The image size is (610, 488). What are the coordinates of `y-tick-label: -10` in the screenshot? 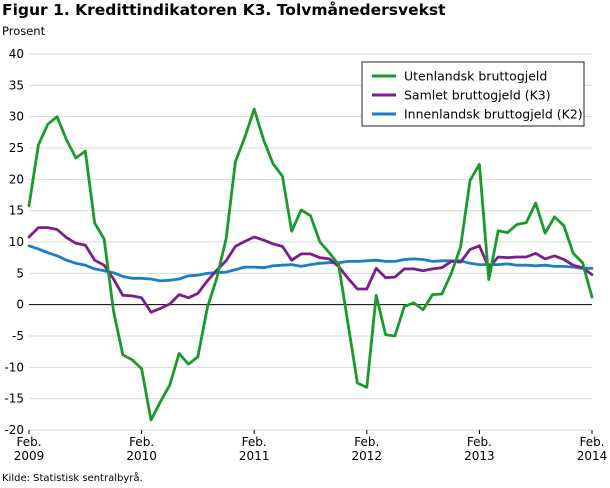 It's located at (14, 367).